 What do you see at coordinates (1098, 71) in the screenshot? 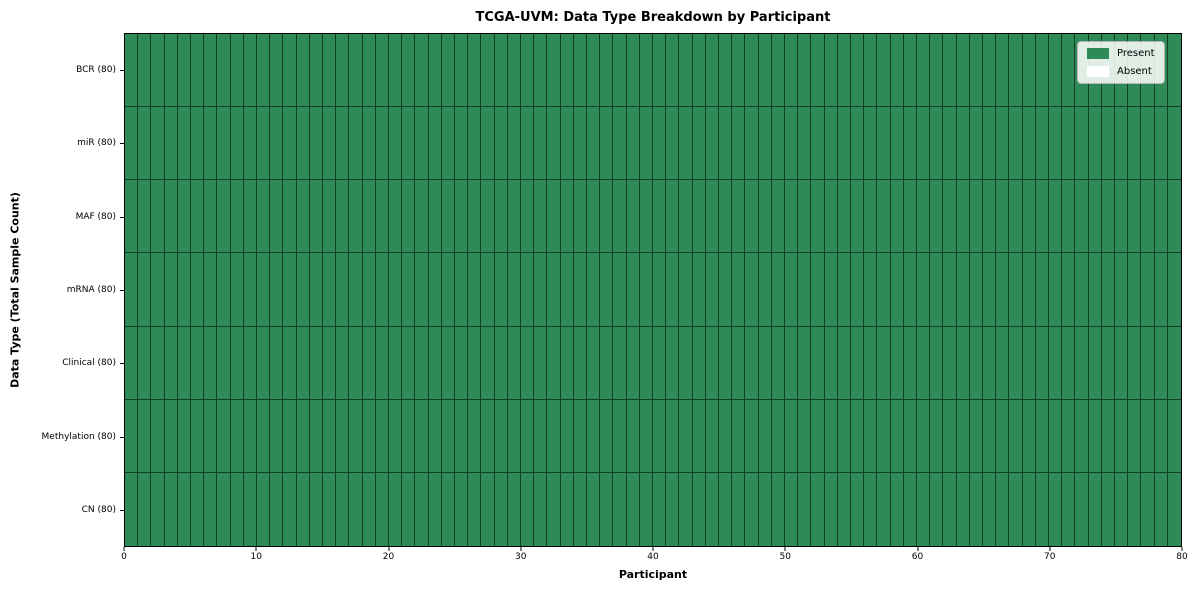
I see `legend-swatch-absent` at bounding box center [1098, 71].